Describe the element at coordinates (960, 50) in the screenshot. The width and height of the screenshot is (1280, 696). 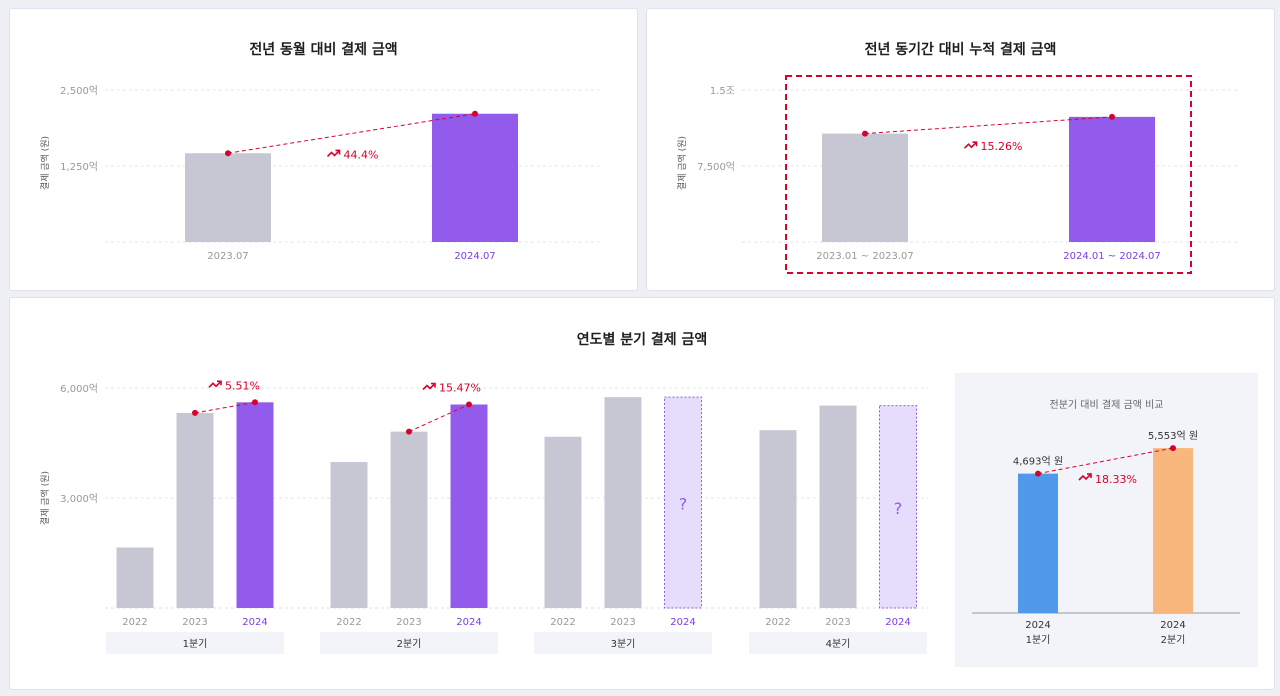
I see `chart-title: 전년 동기간 대비 누적 결제 금액` at that location.